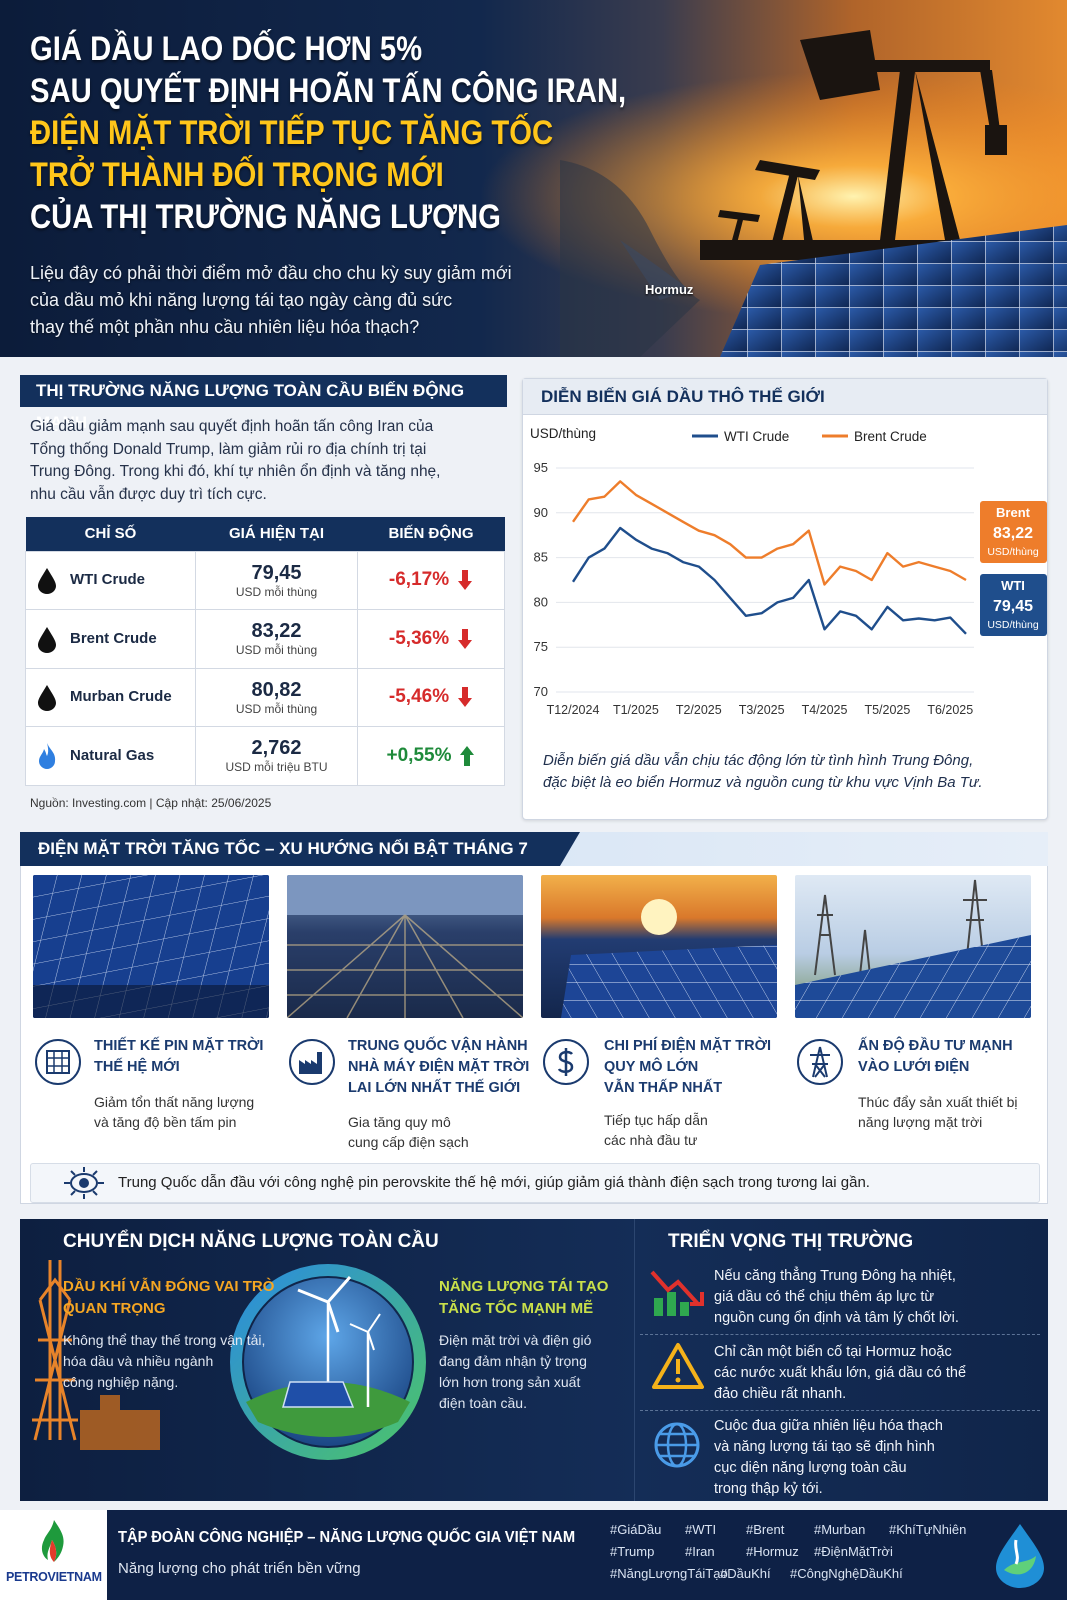 This screenshot has width=1067, height=1600. I want to click on card-text-line: các nhà đầu tư, so click(651, 1140).